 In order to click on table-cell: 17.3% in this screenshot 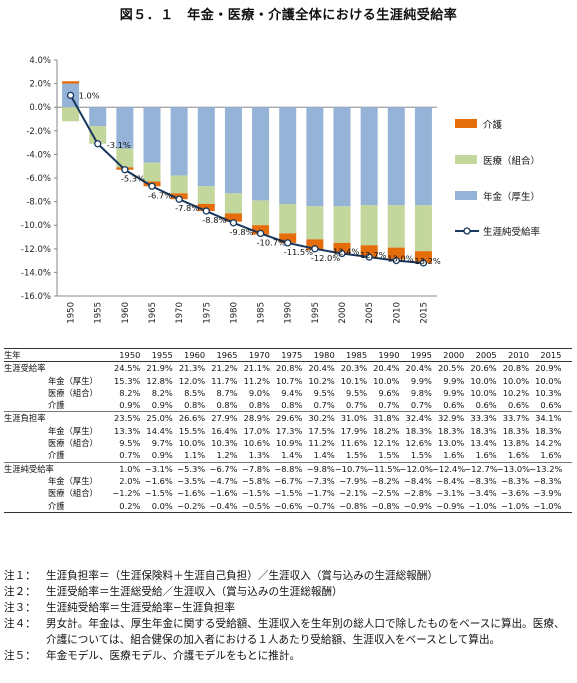, I will do `click(289, 430)`.